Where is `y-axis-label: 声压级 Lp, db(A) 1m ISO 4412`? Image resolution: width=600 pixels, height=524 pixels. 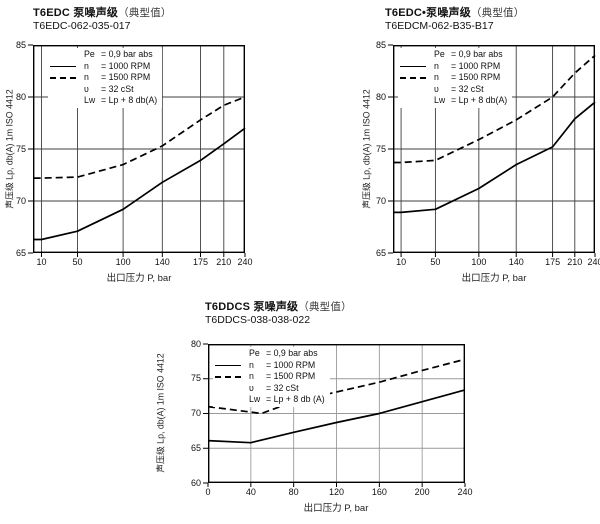 y-axis-label: 声压级 Lp, db(A) 1m ISO 4412 is located at coordinates (160, 413).